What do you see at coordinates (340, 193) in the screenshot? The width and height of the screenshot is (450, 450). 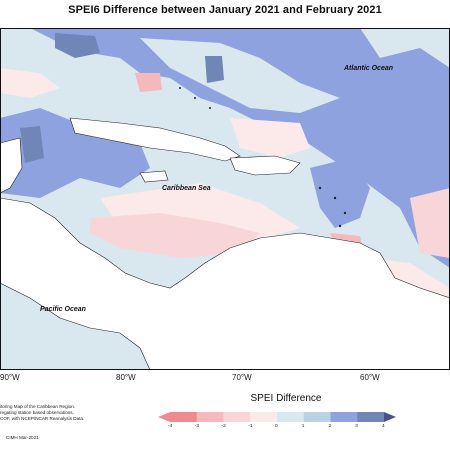 I see `contour-blue-east` at bounding box center [340, 193].